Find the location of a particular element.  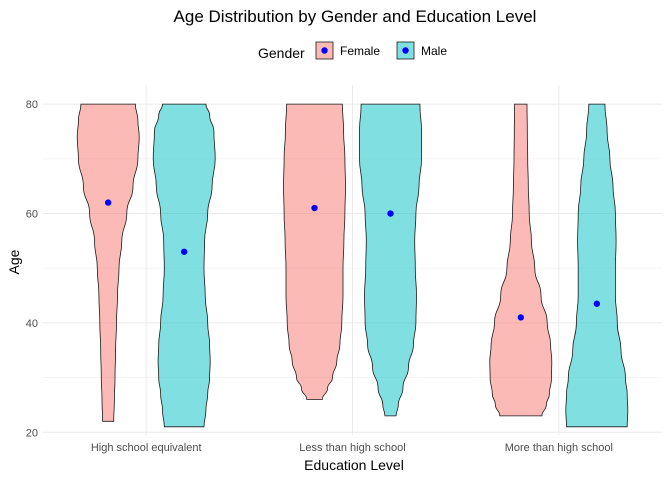

y-axis-ticks: 20 40 60 80 is located at coordinates (32, 269).